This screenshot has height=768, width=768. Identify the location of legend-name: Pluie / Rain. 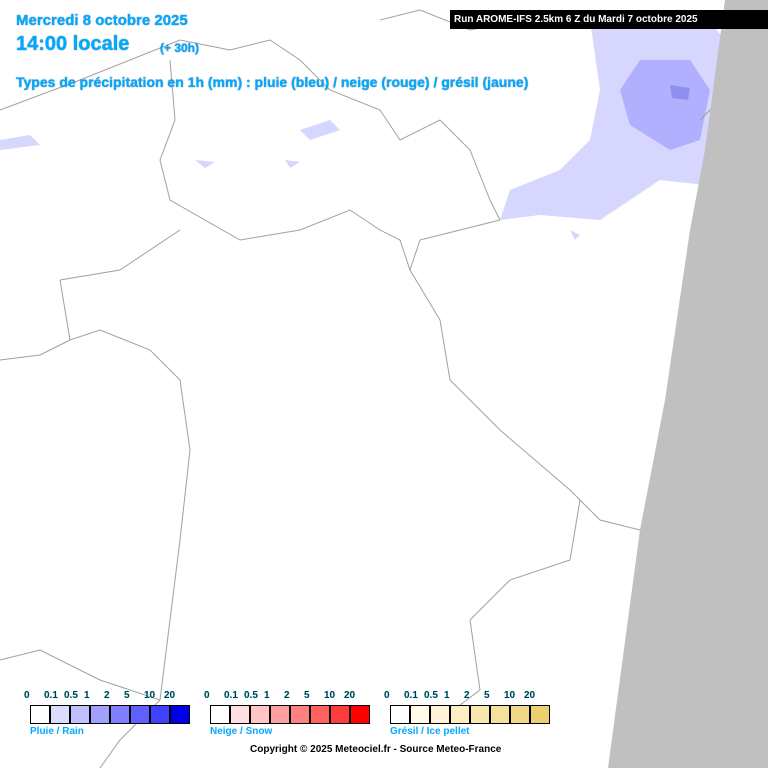
(57, 731).